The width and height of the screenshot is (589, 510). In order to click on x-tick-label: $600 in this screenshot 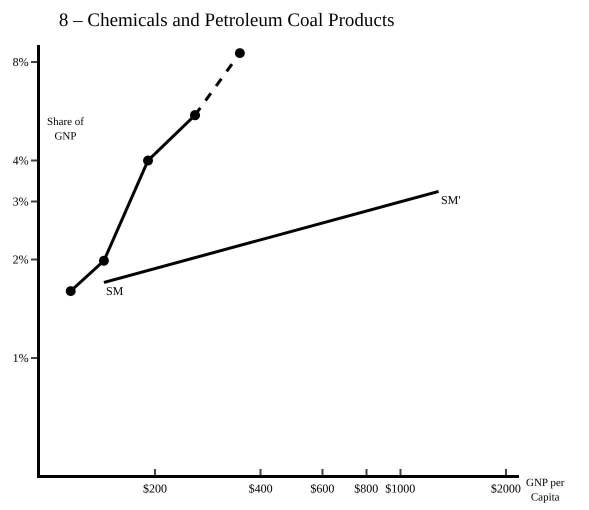, I will do `click(322, 488)`.